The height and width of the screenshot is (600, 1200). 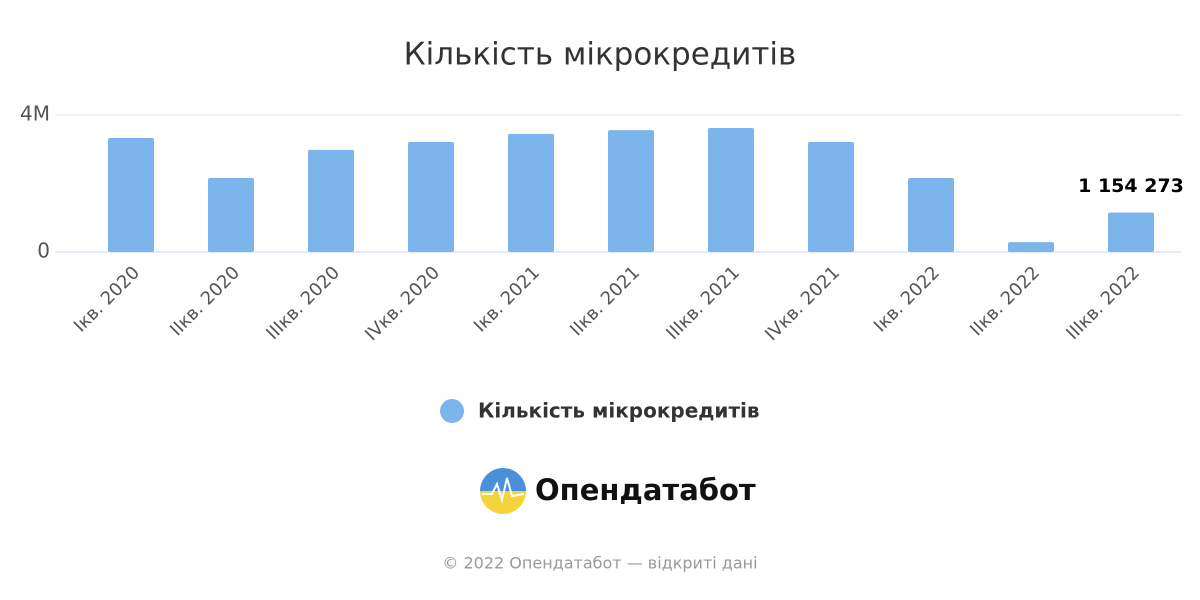 I want to click on y-tick-label: 4M, so click(x=35, y=114).